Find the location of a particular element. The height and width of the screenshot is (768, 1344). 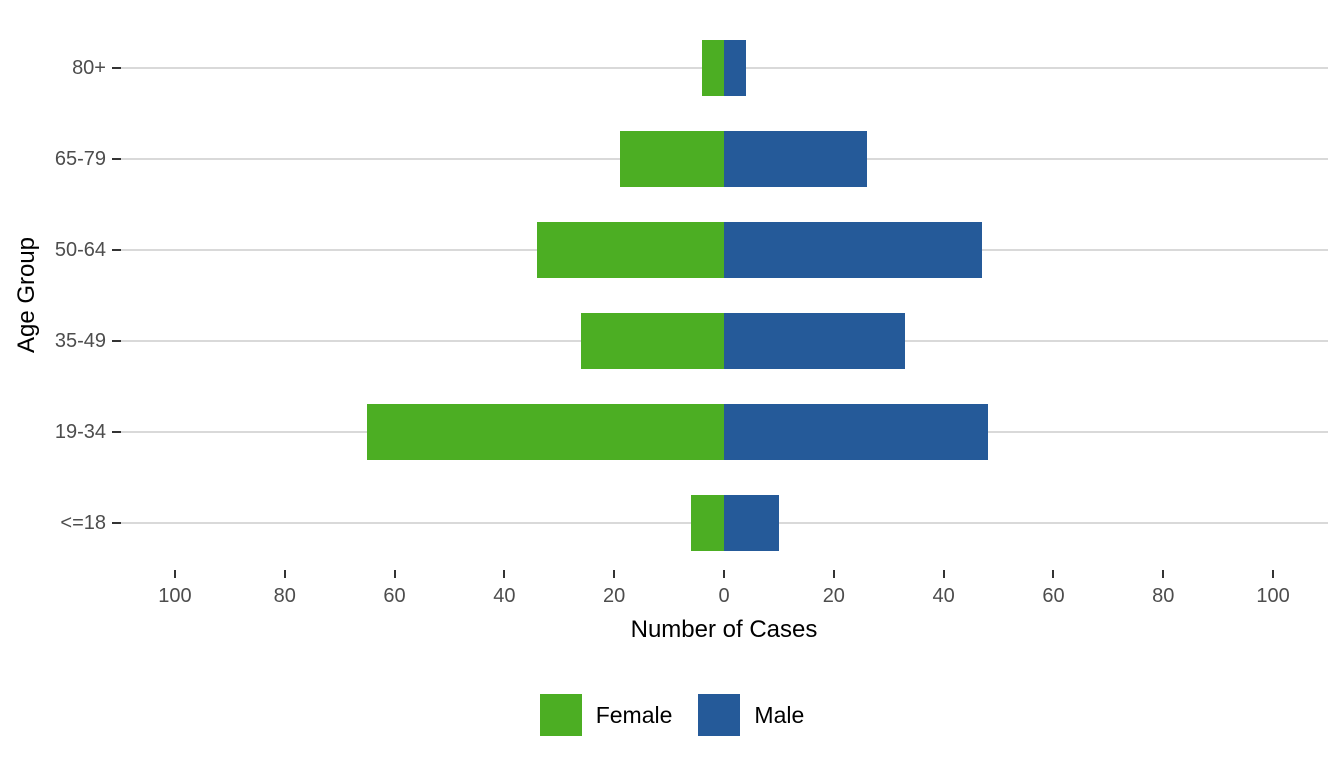

y-tick-label: <=18 is located at coordinates (83, 522).